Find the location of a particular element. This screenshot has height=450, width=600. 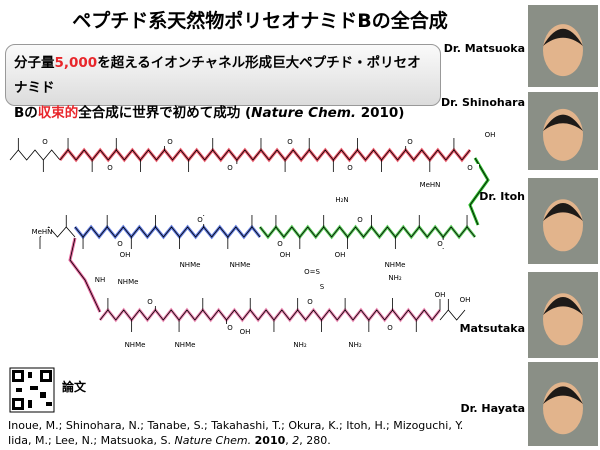

slide-title: ペプチド系天然物ポリセオナミドBの全合成 is located at coordinates (260, 21).